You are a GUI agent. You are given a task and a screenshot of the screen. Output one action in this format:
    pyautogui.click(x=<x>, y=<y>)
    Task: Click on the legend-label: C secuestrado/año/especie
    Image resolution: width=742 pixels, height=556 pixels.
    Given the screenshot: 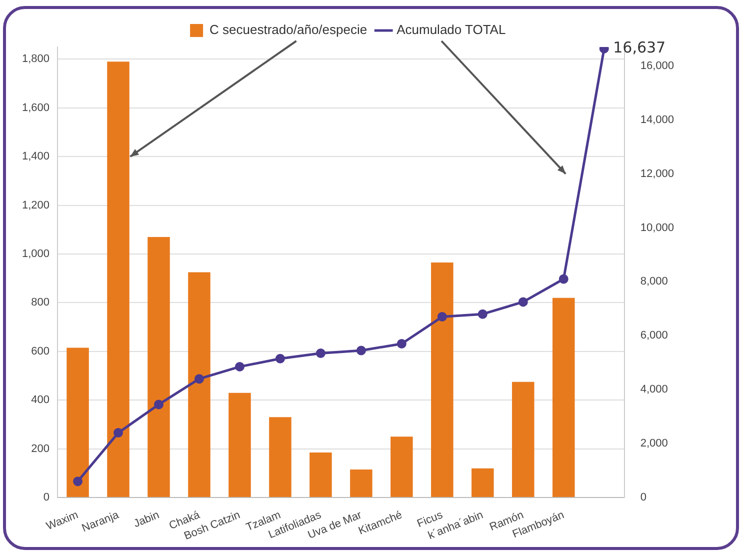 What is the action you would take?
    pyautogui.click(x=289, y=30)
    